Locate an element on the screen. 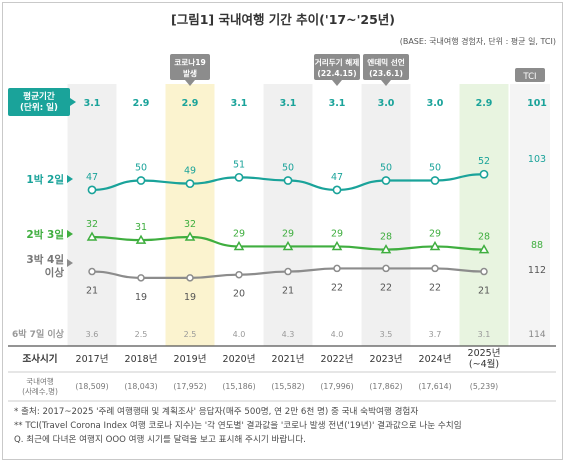  tci-header: TCI is located at coordinates (529, 77).